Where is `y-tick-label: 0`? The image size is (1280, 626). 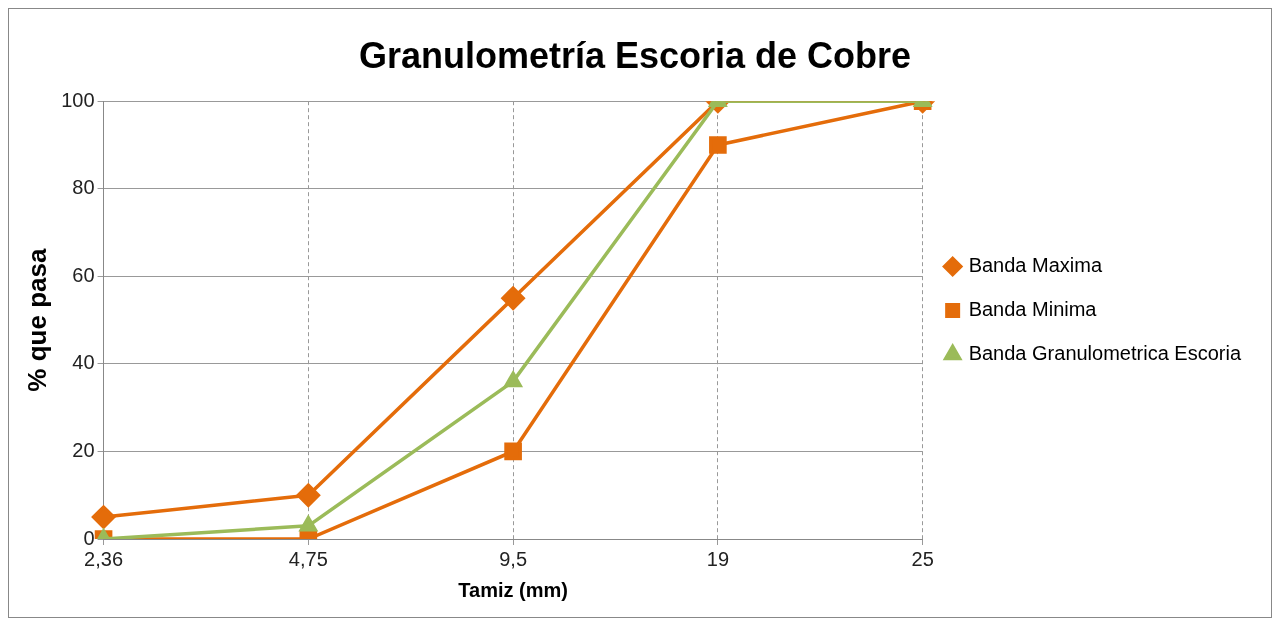
y-tick-label: 0 is located at coordinates (89, 537).